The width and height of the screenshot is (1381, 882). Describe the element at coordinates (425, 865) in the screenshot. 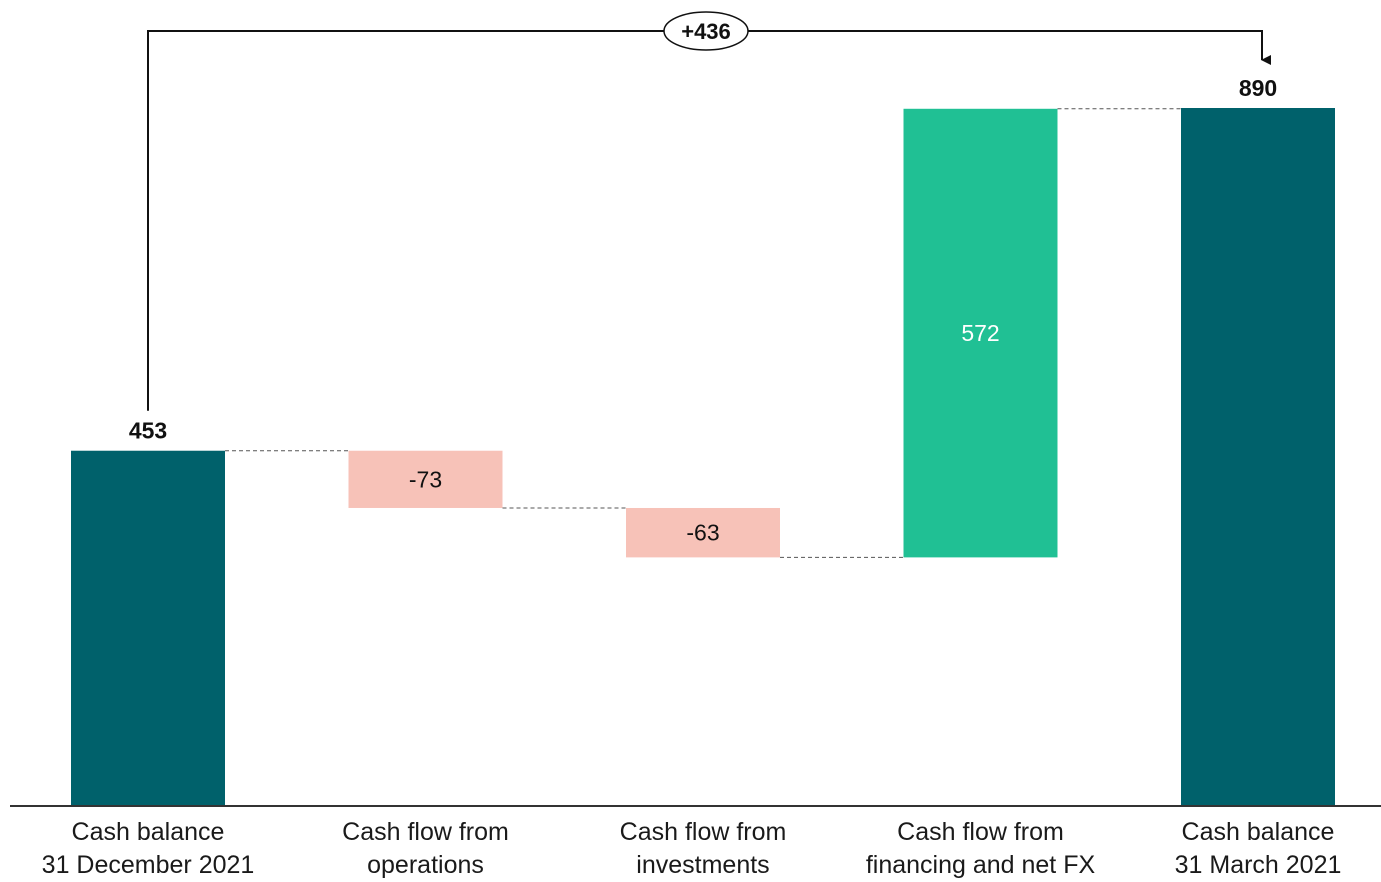

I see `category-label-line: operations` at that location.